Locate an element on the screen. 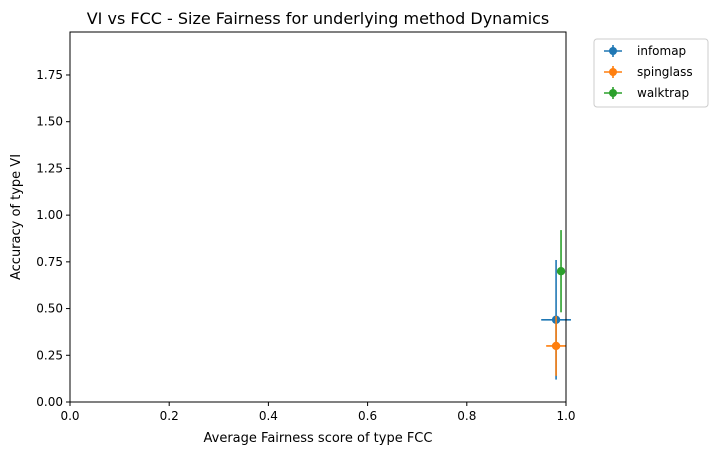 The width and height of the screenshot is (717, 455). y-tick-label: 0.00 is located at coordinates (49, 402).